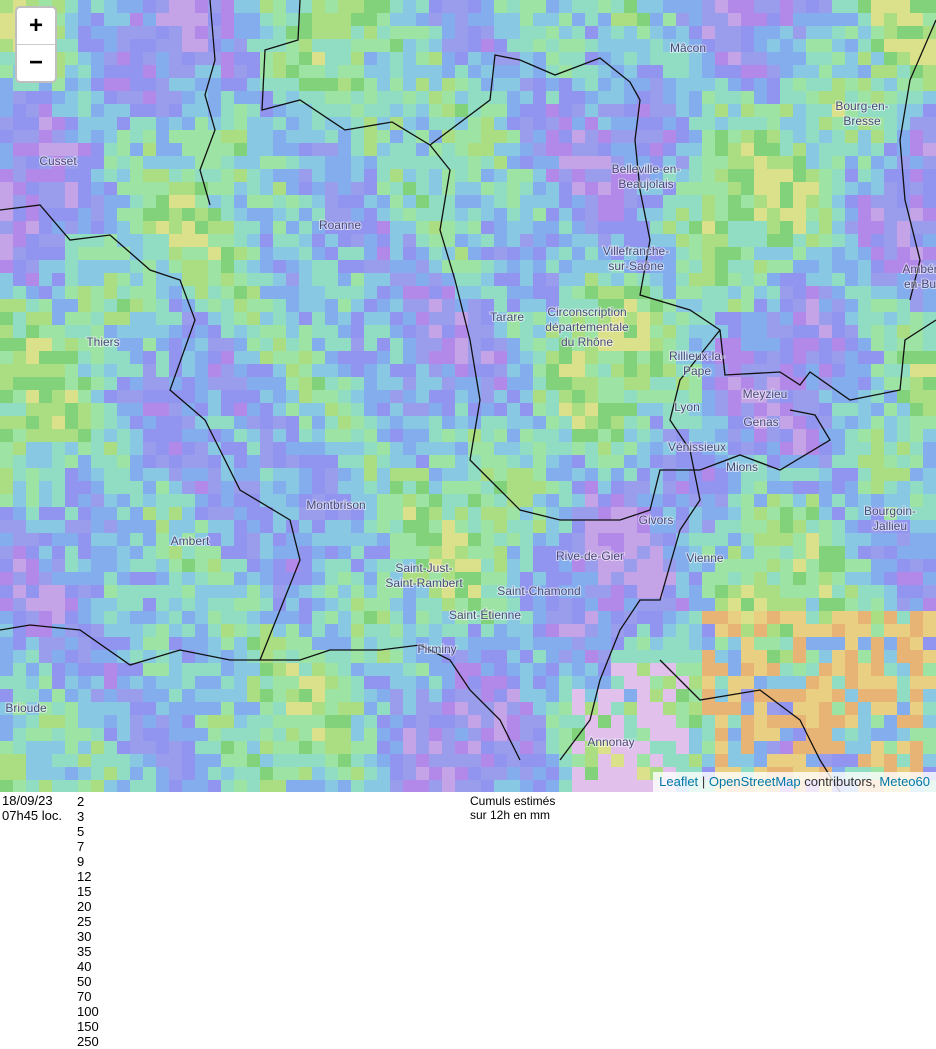 The width and height of the screenshot is (936, 1049). What do you see at coordinates (35, 62) in the screenshot?
I see `zoom-out: −` at bounding box center [35, 62].